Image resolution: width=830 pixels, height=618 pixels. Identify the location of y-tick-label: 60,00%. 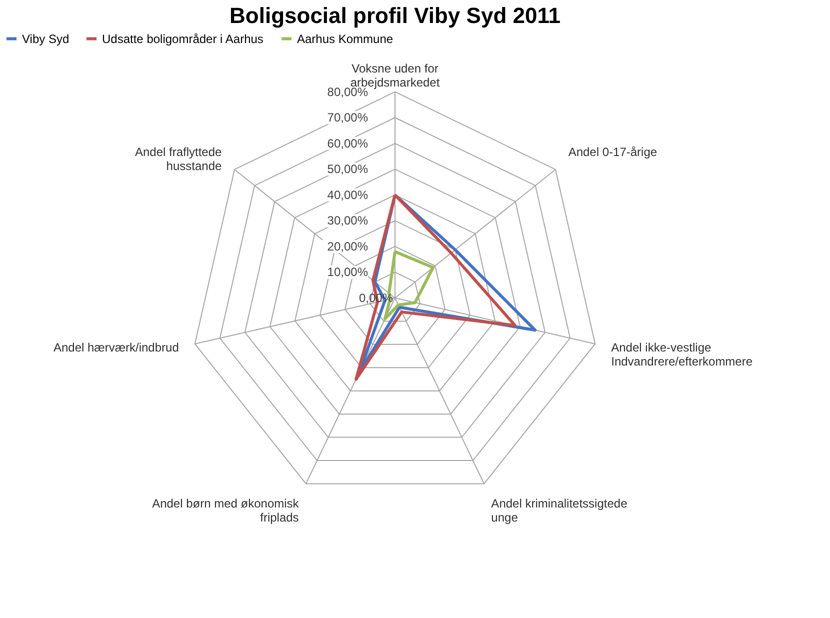
(347, 143).